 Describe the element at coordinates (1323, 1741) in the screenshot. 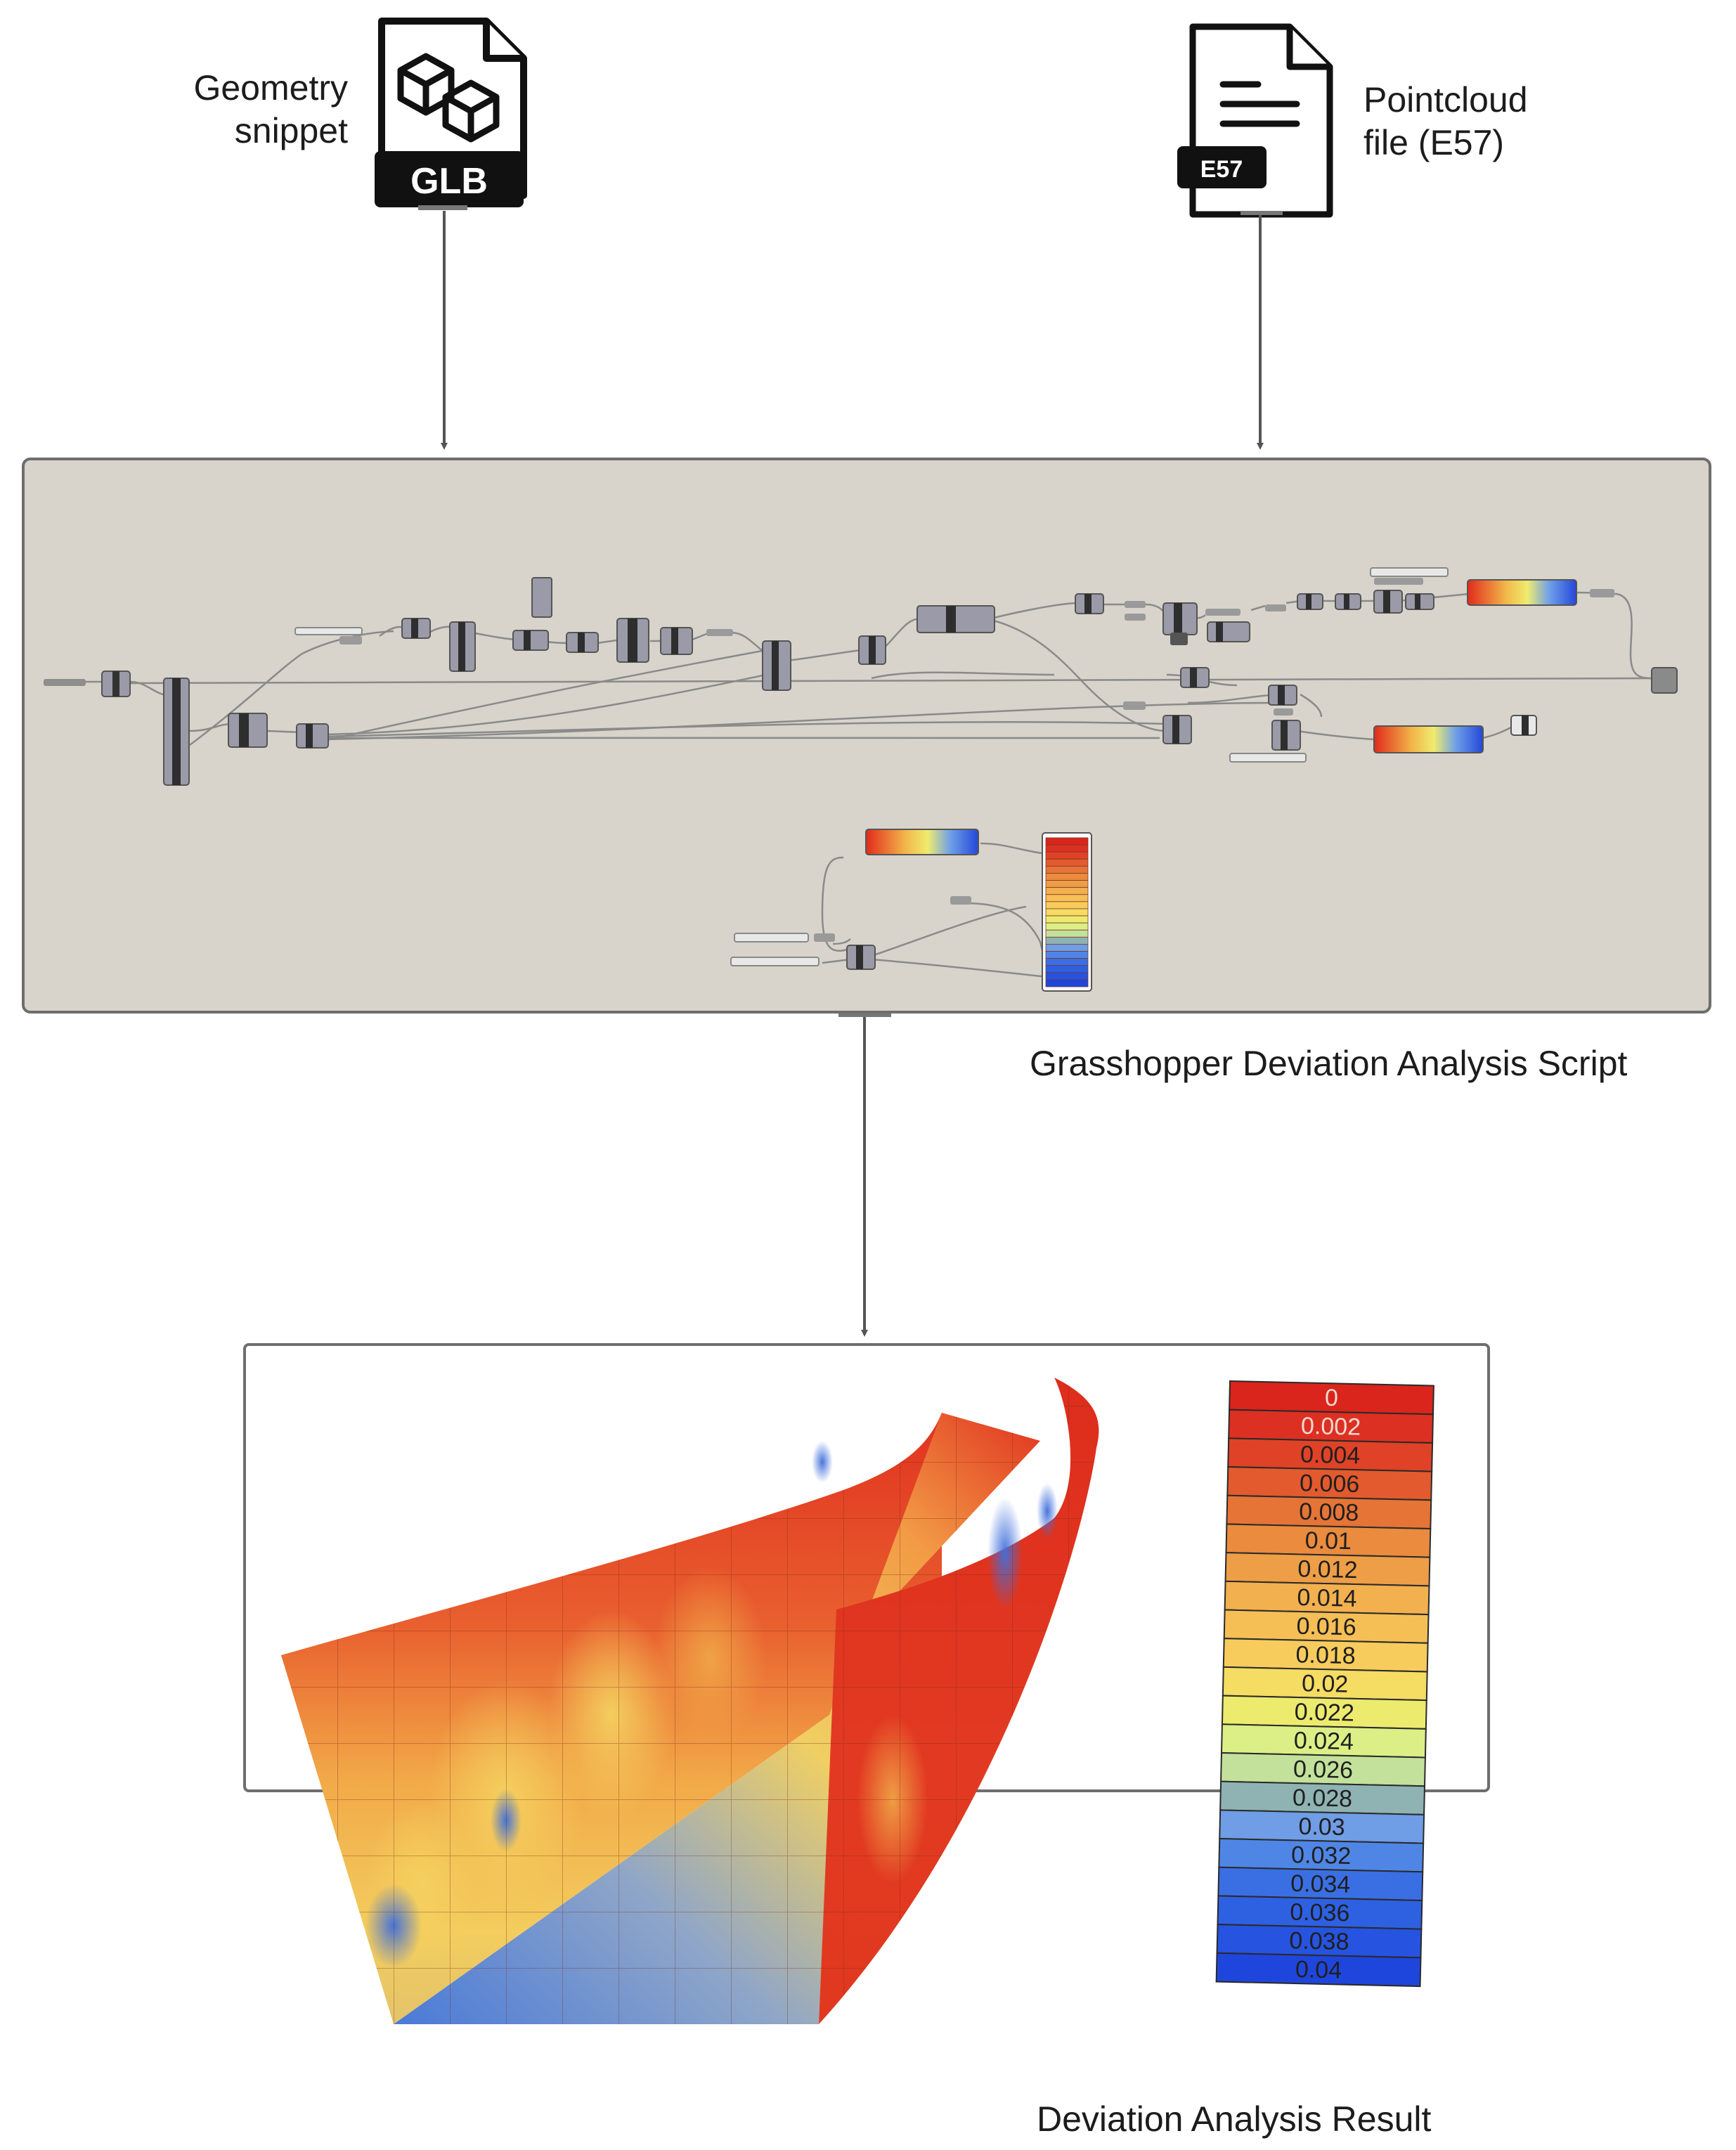

I see `legend-label: 0.024` at that location.